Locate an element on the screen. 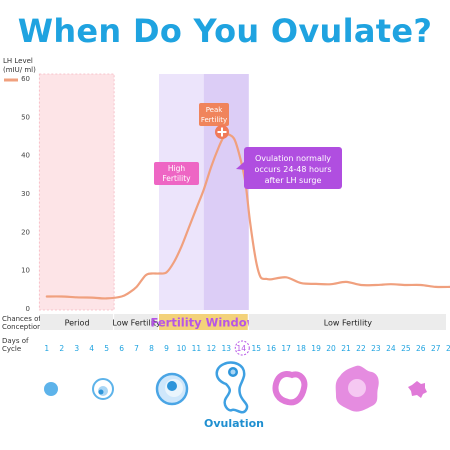 The width and height of the screenshot is (450, 450). y-tick-label: 10 is located at coordinates (25, 271).